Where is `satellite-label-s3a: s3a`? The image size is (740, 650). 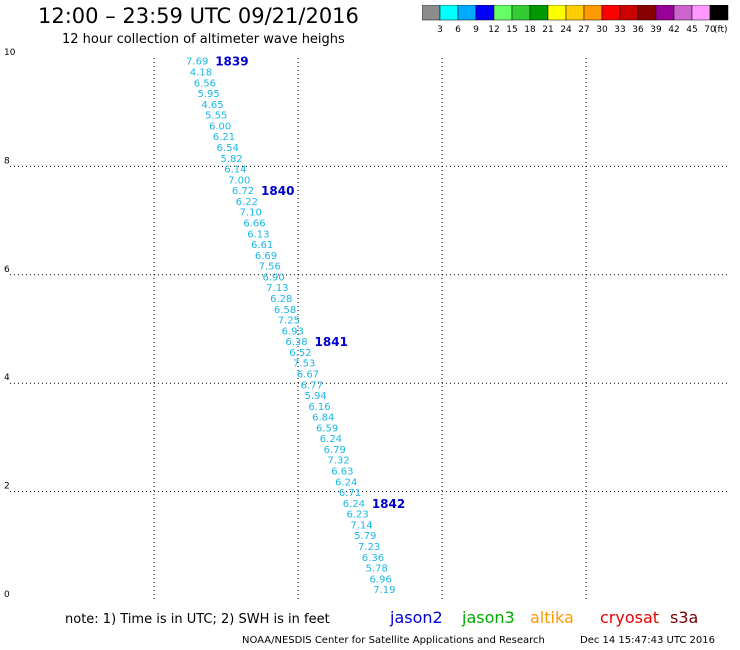
satellite-label-s3a: s3a is located at coordinates (684, 617).